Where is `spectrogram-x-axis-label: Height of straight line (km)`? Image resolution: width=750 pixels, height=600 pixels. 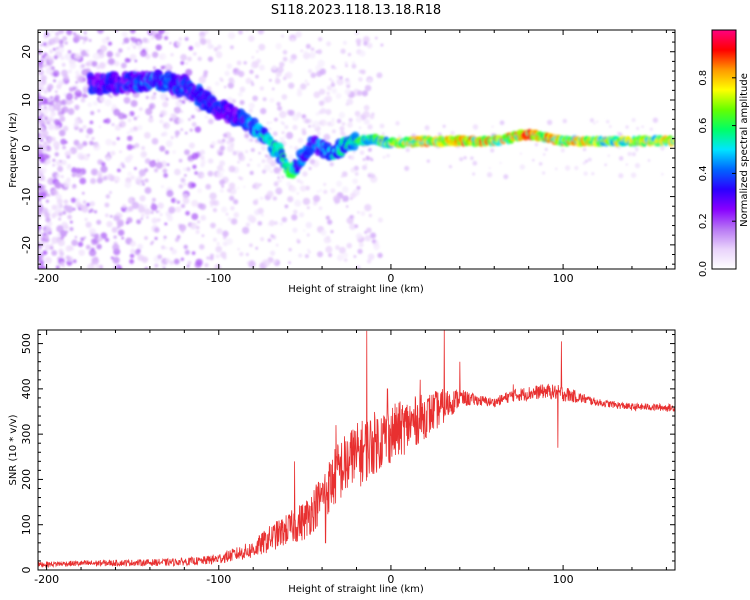
spectrogram-x-axis-label: Height of straight line (km) is located at coordinates (356, 289).